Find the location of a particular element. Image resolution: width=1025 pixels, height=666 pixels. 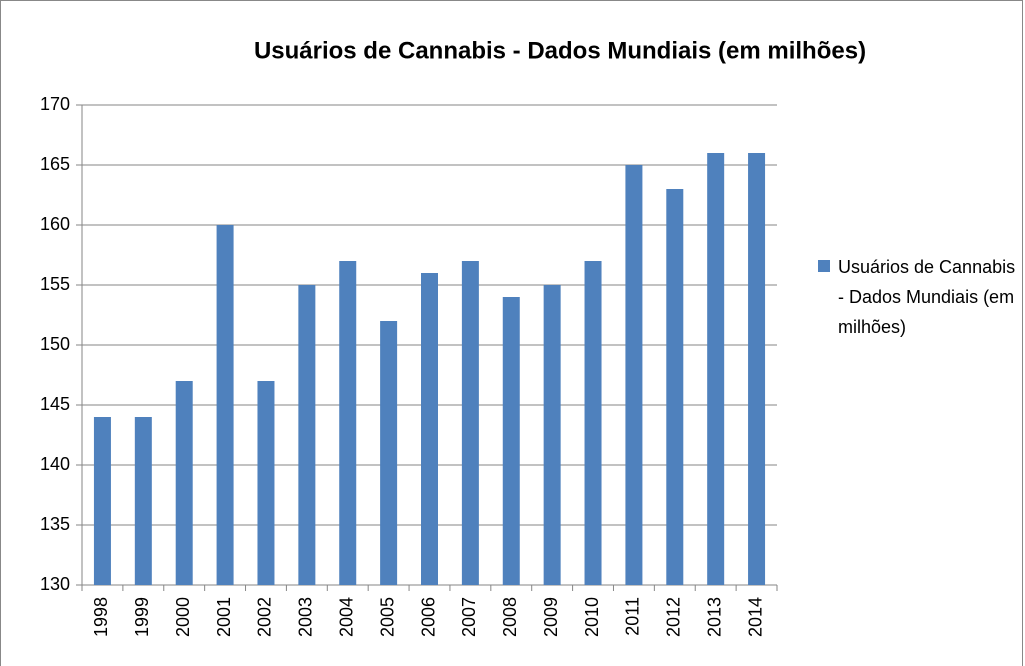

x-tick-label: 2014 is located at coordinates (755, 617).